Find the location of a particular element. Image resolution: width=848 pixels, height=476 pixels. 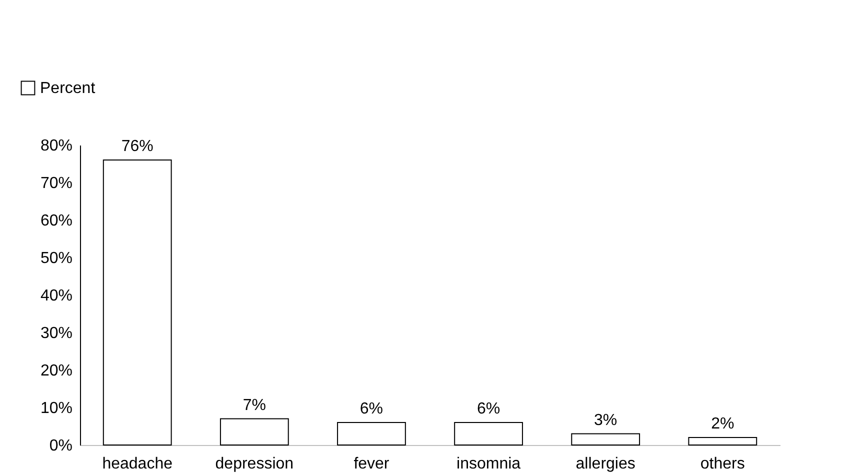

legend-label: Percent is located at coordinates (68, 88).